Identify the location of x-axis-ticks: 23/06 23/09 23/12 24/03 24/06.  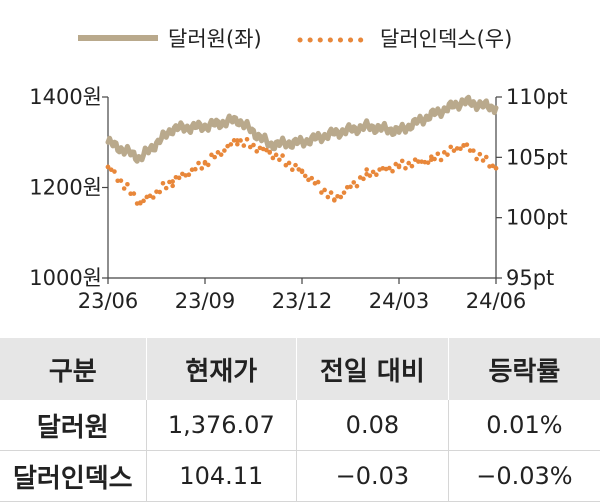
(302, 295).